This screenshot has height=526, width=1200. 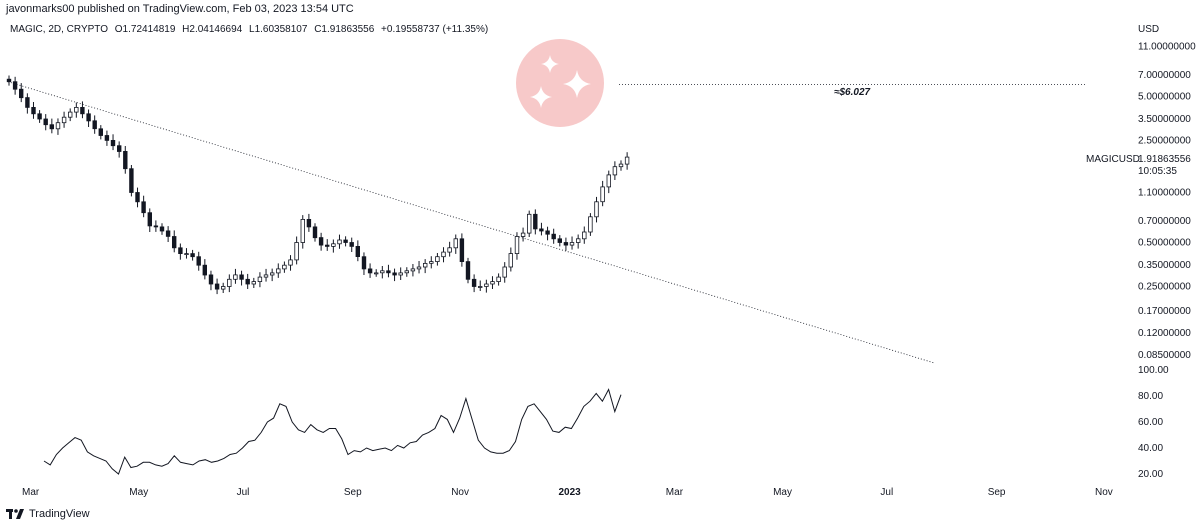 I want to click on oscillator-tick-label: 100.00, so click(x=1153, y=370).